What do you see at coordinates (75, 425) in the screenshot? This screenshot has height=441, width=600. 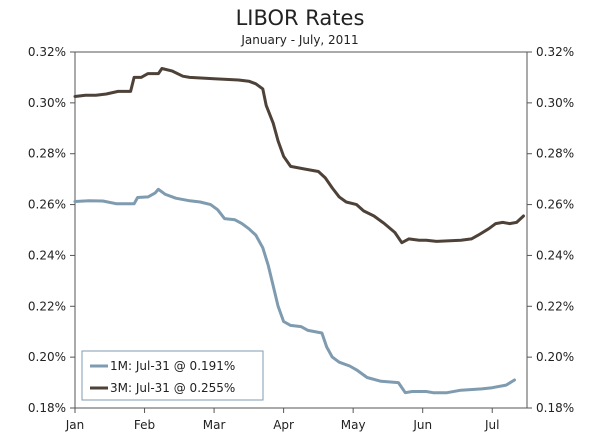 I see `x-tick-label: Jan` at bounding box center [75, 425].